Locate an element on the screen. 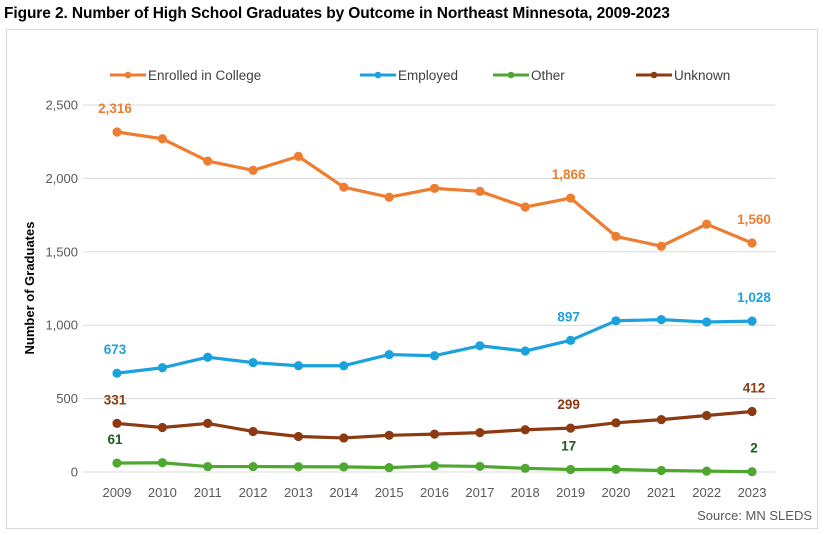  legend-item: Unknown is located at coordinates (683, 75).